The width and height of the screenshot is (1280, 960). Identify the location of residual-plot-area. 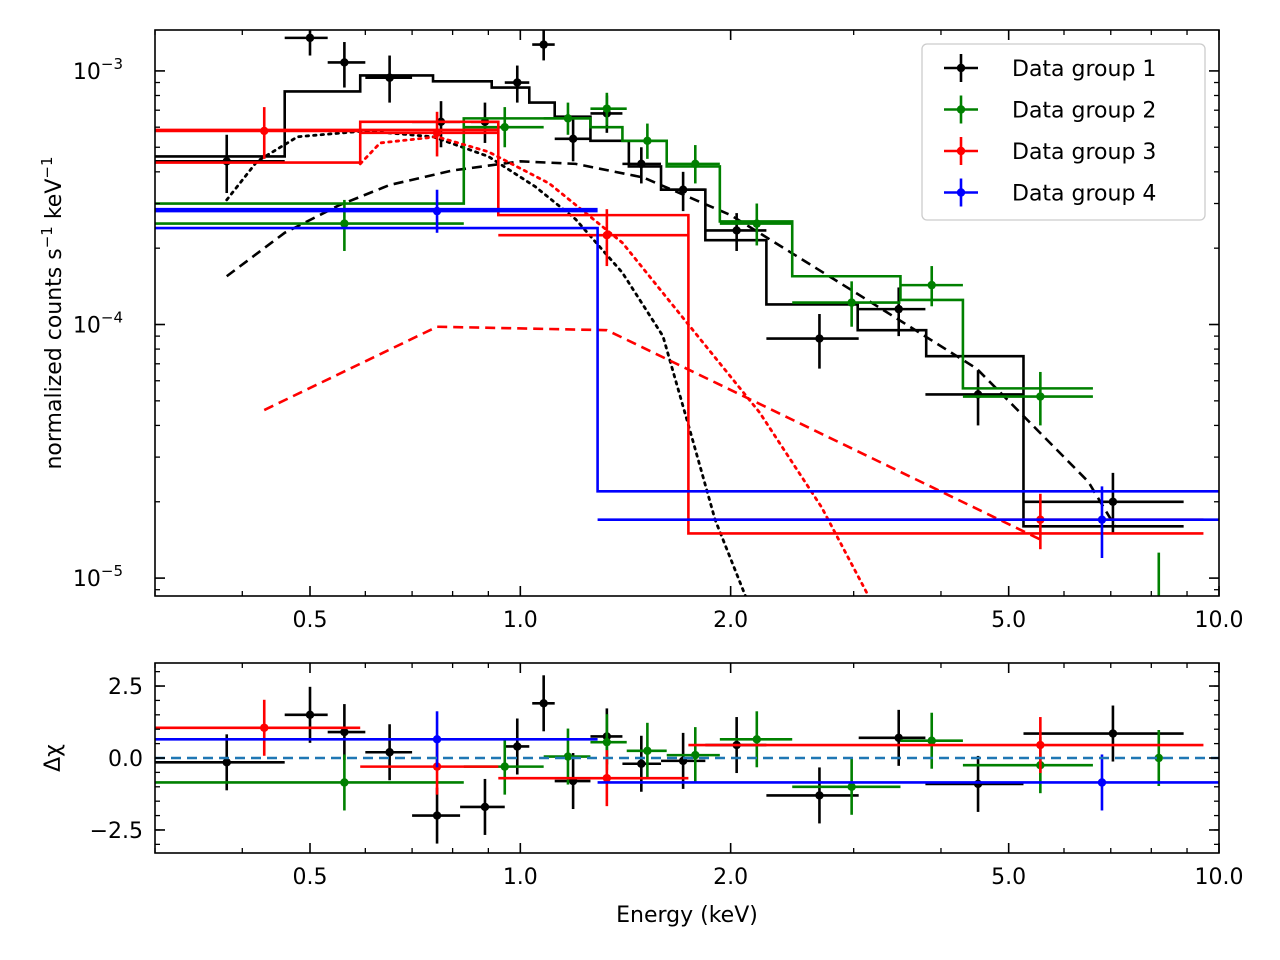
(687, 759).